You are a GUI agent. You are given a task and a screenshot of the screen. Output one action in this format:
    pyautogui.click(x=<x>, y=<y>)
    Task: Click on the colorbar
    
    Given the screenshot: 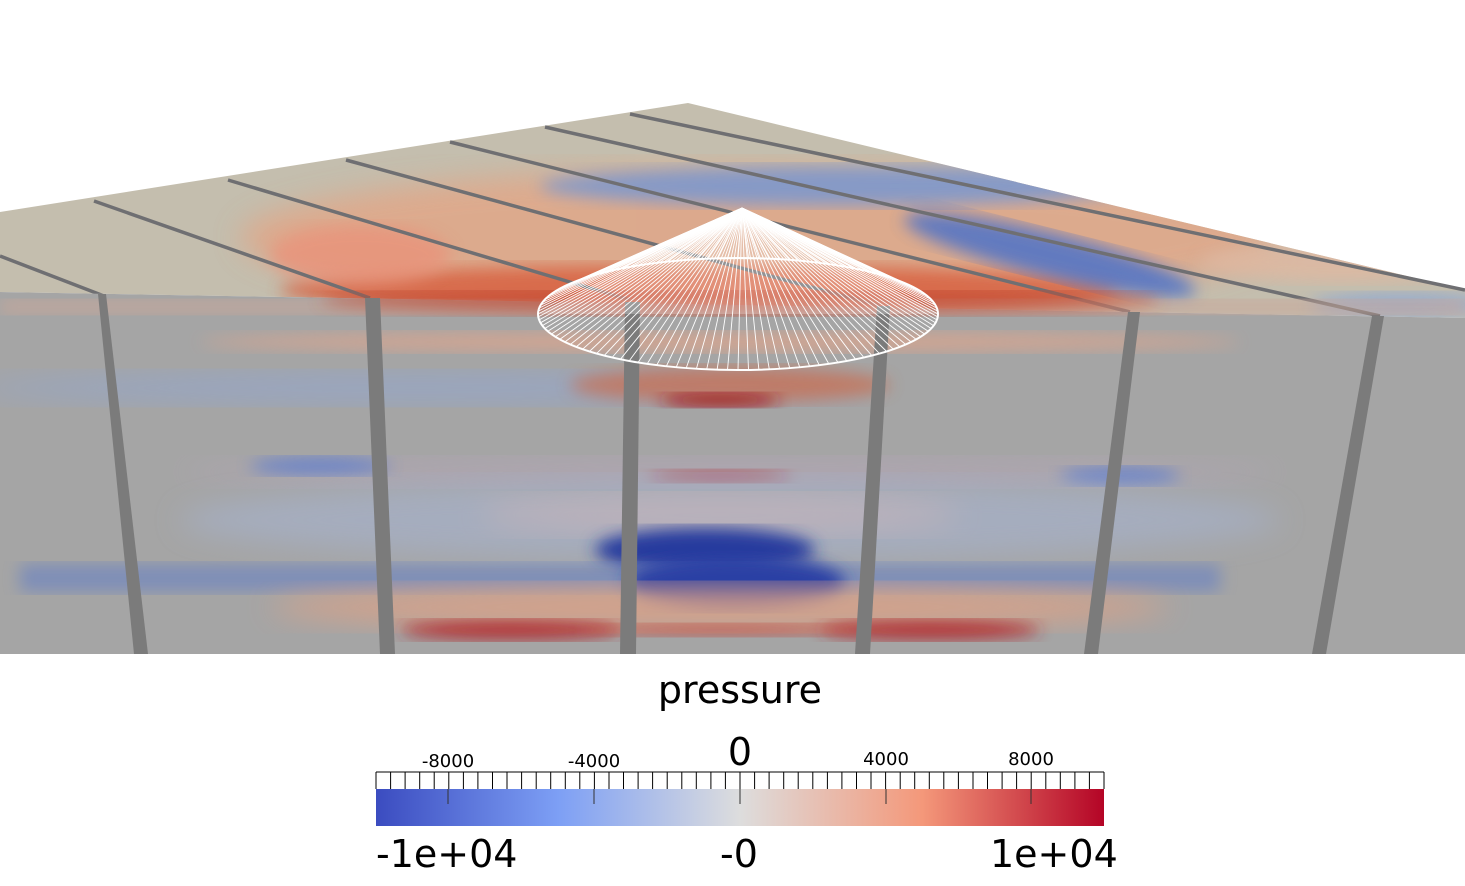 What is the action you would take?
    pyautogui.click(x=740, y=798)
    